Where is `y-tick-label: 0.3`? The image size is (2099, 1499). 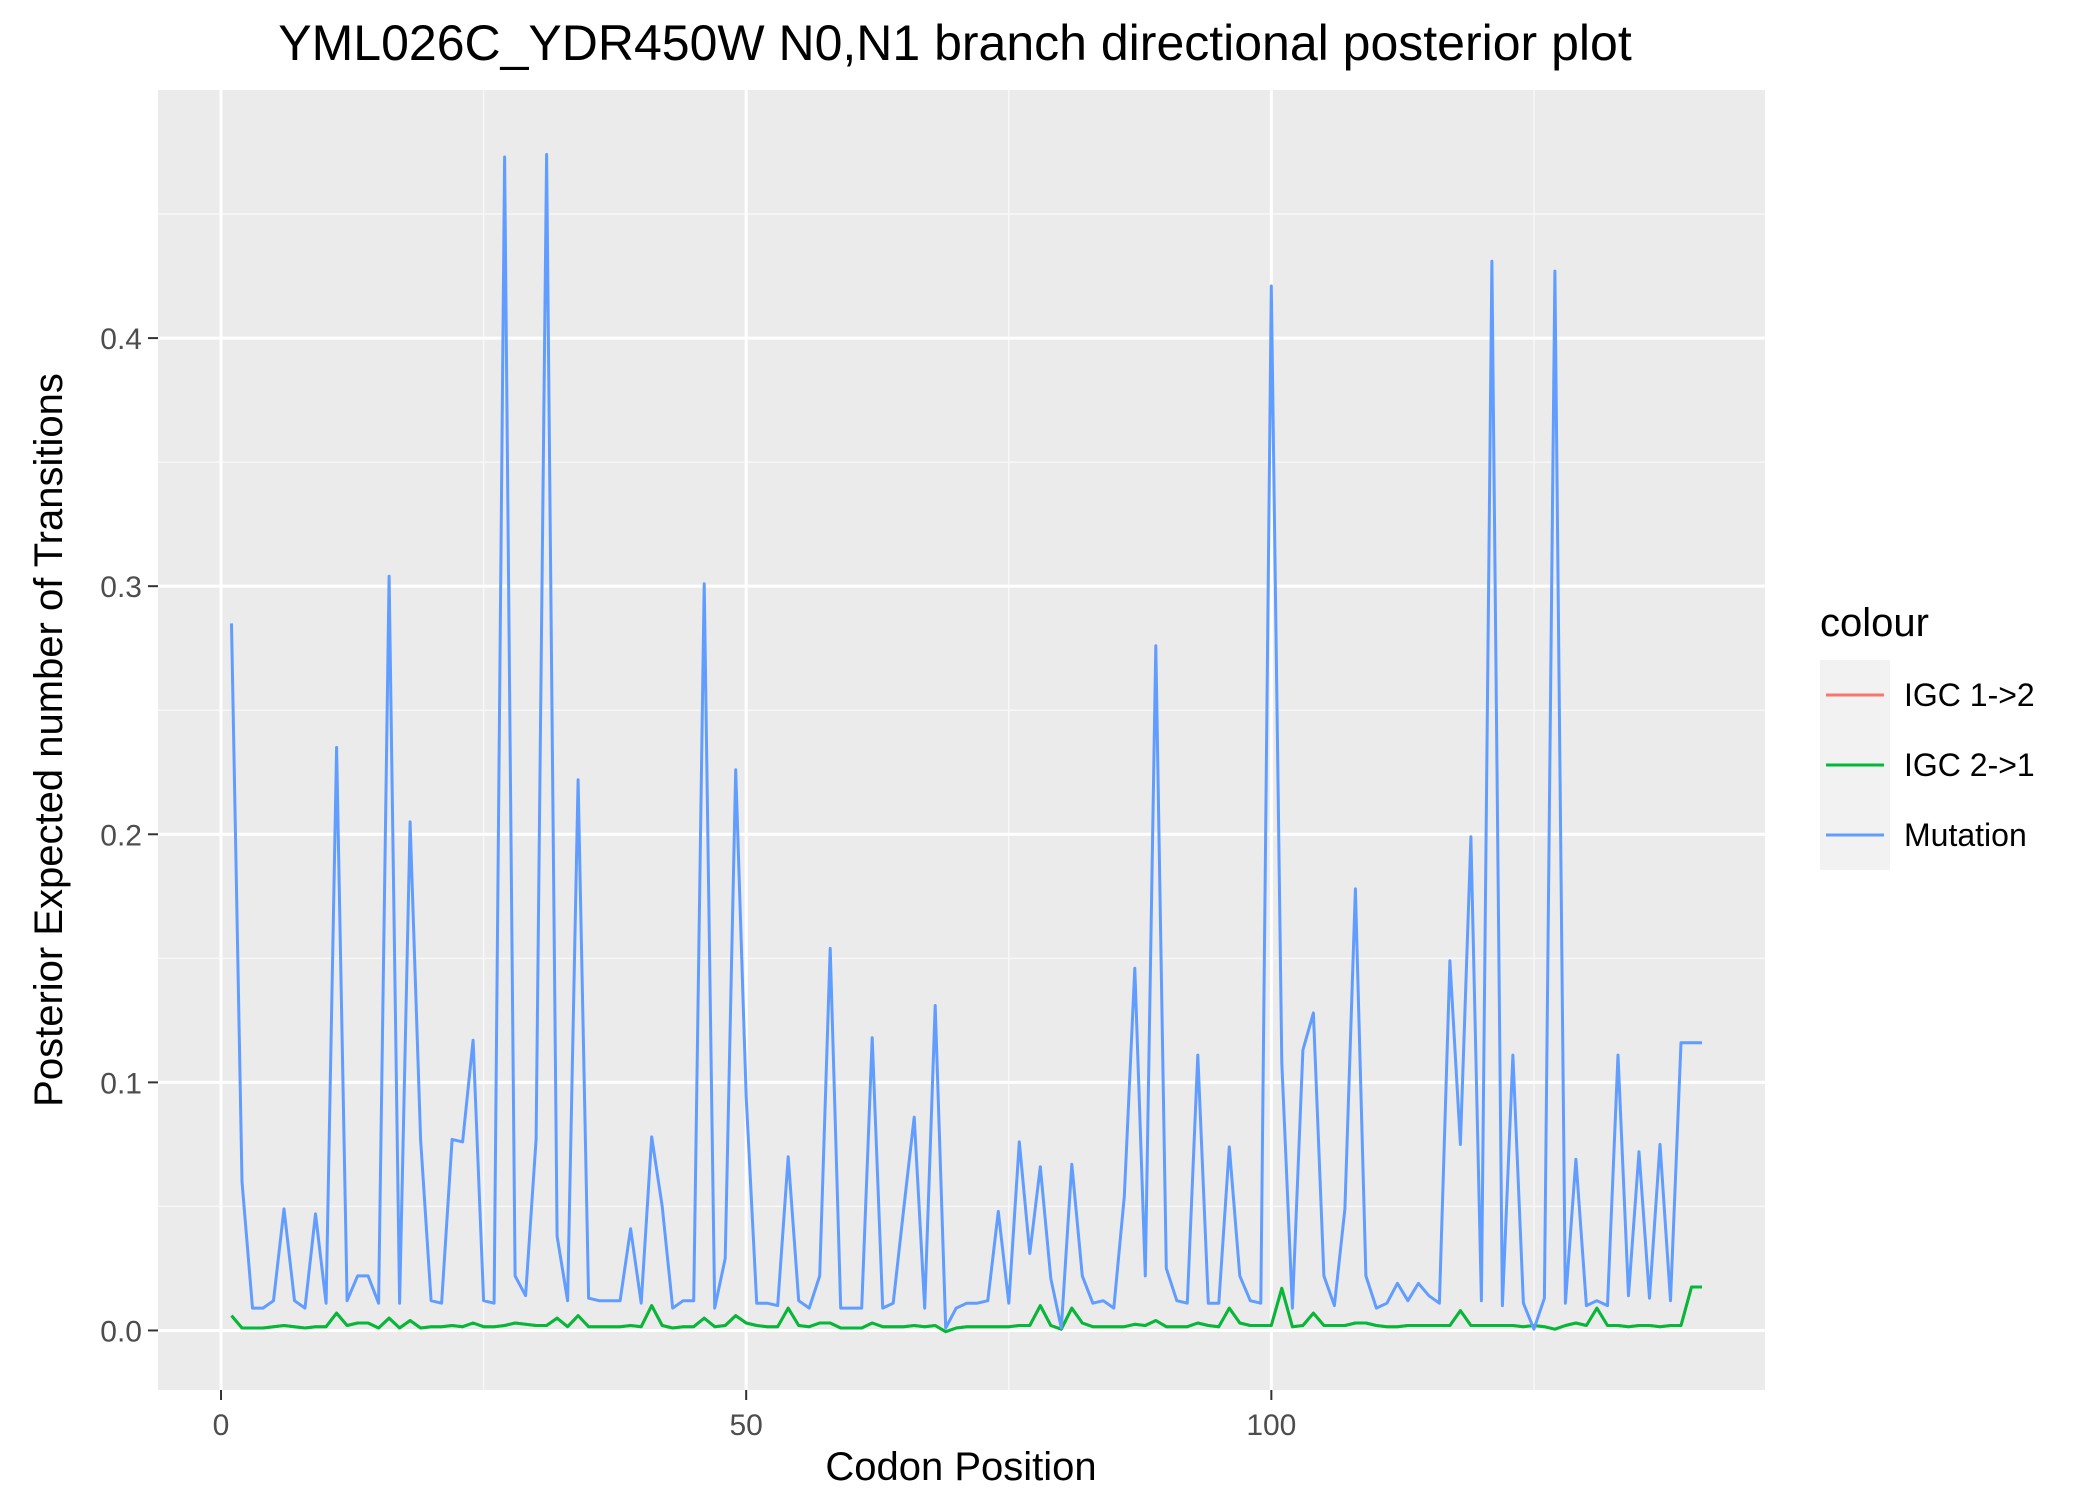 y-tick-label: 0.3 is located at coordinates (121, 587).